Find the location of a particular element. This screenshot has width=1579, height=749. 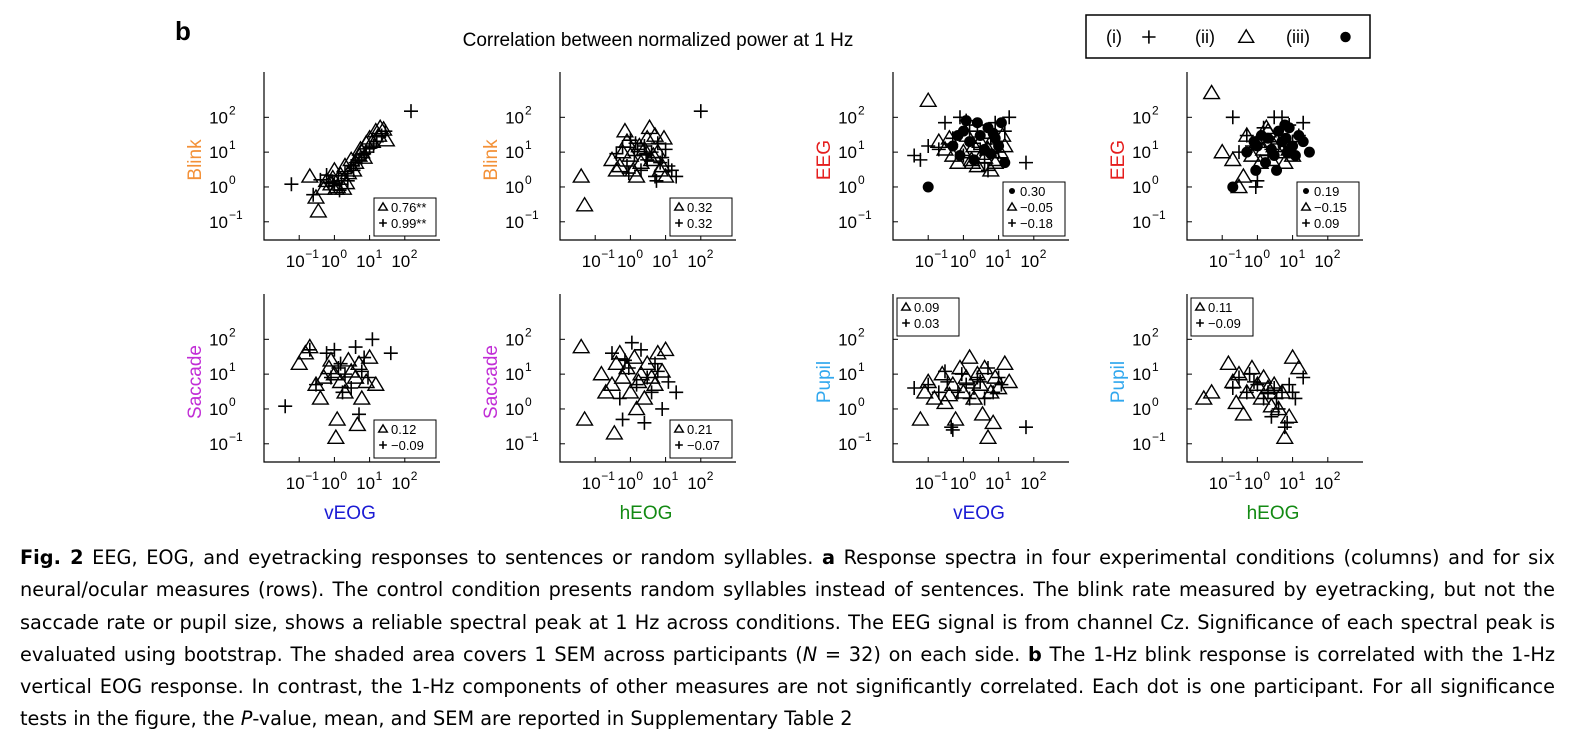

x-tick-exponent: 2 is located at coordinates (414, 254).